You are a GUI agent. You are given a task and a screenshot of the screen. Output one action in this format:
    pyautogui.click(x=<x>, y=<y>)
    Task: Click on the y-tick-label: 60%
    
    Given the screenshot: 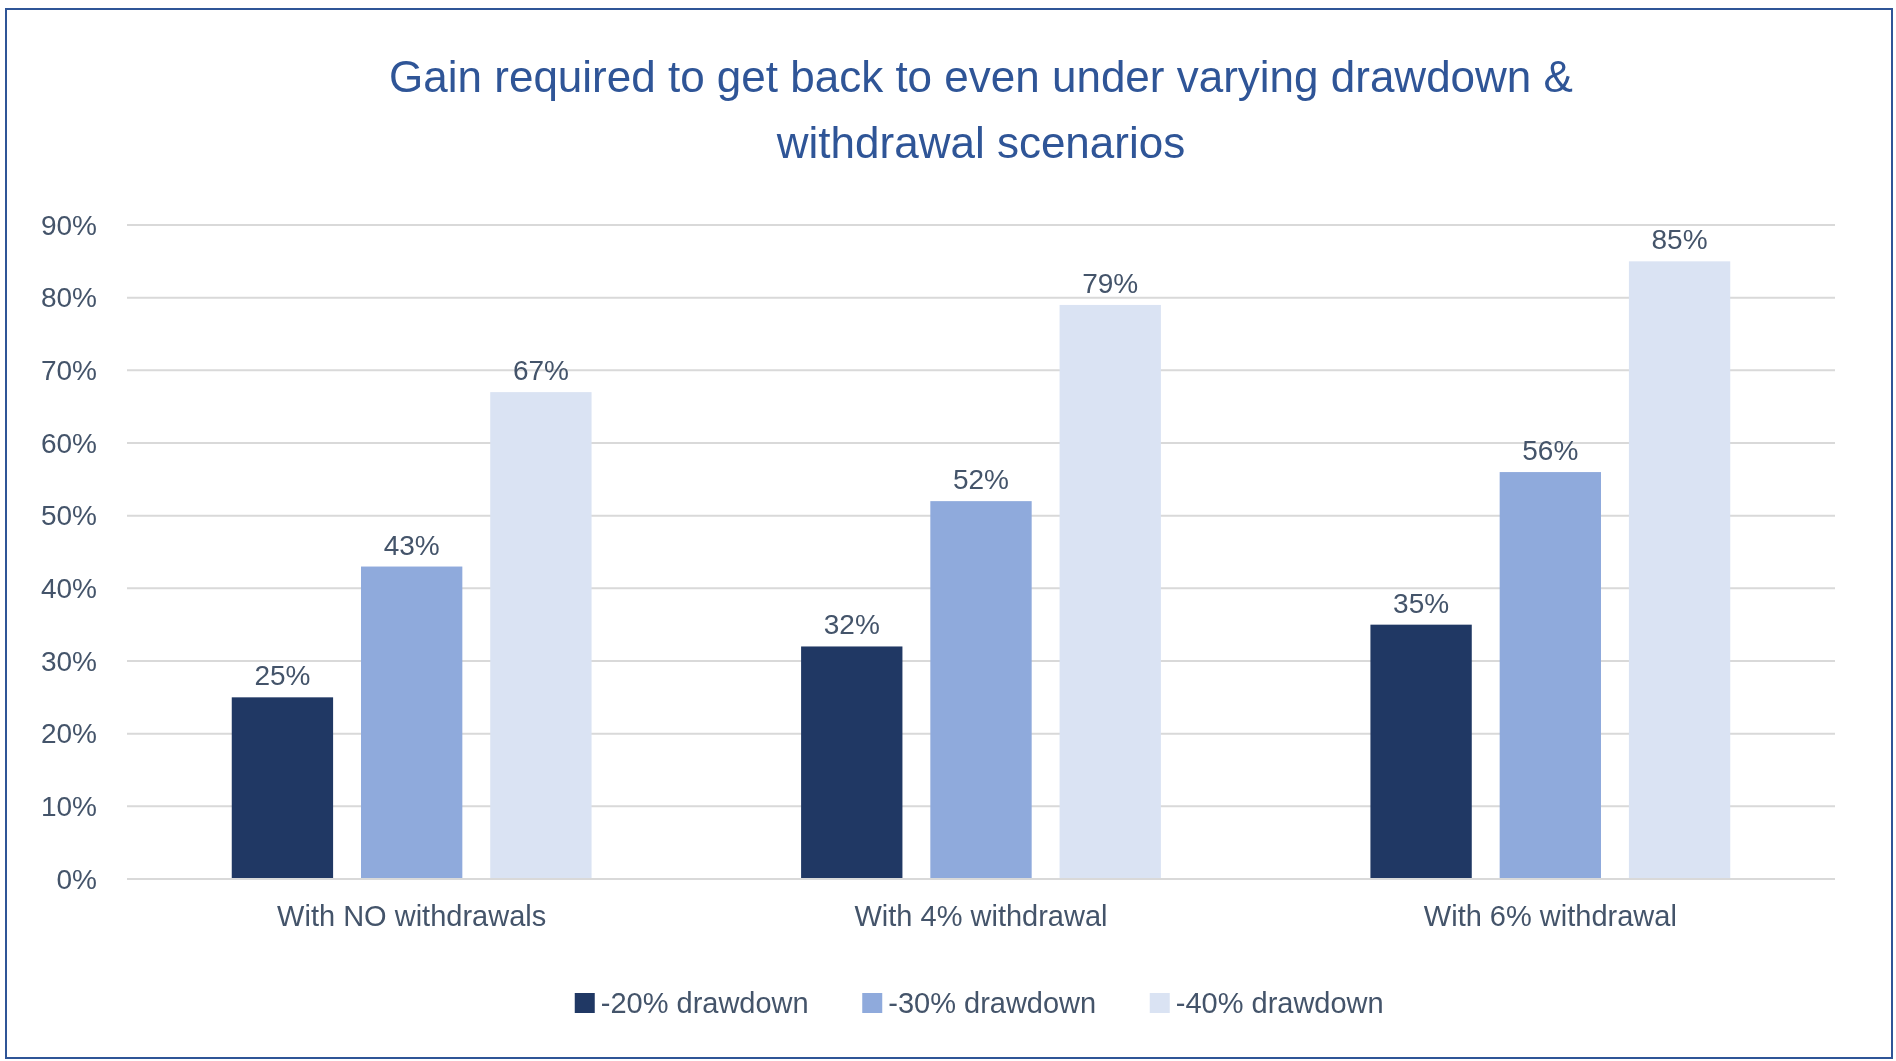 What is the action you would take?
    pyautogui.click(x=68, y=443)
    